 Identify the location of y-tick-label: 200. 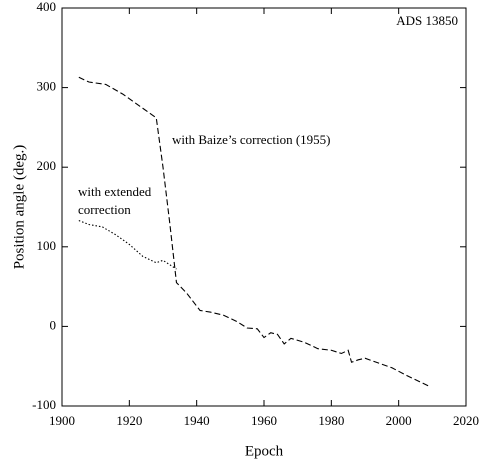
(47, 165).